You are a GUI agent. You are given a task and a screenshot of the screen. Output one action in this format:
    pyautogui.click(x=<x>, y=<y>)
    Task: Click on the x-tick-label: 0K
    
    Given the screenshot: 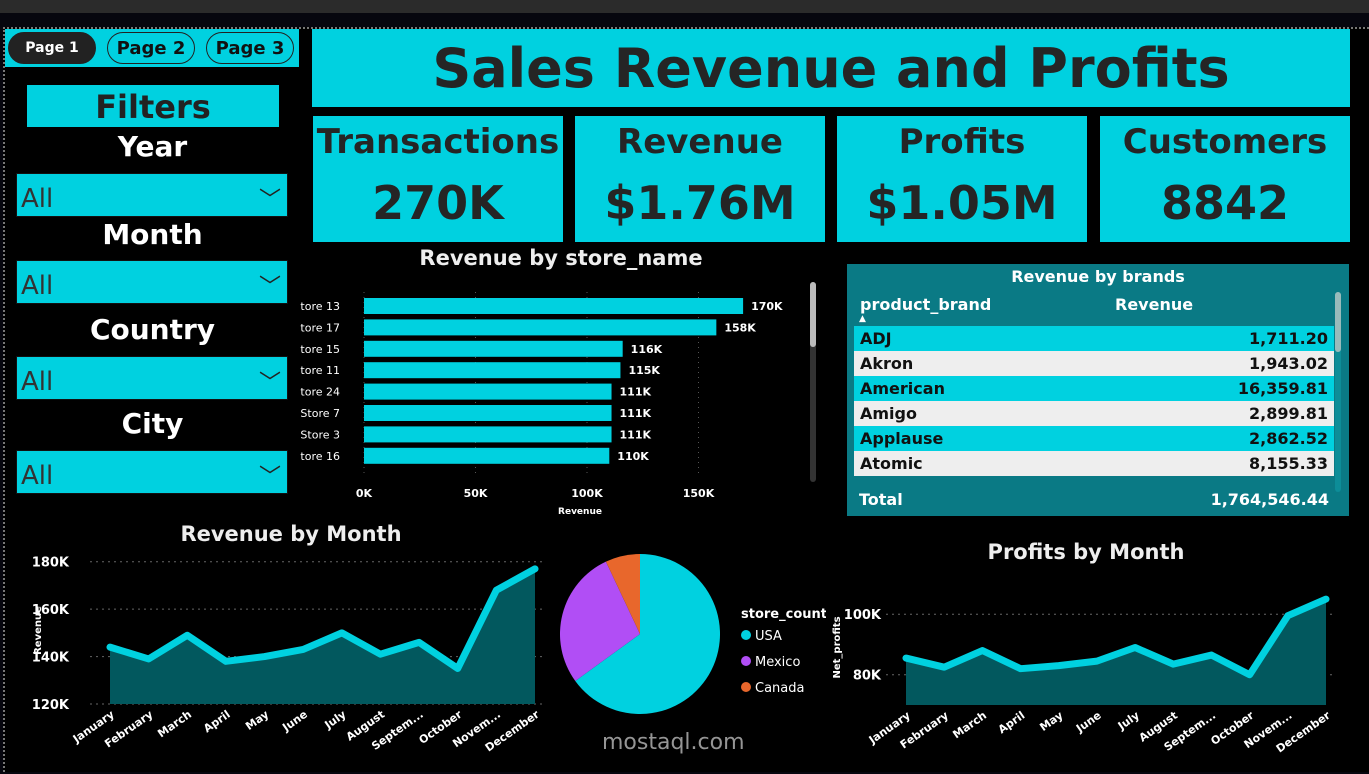 What is the action you would take?
    pyautogui.click(x=364, y=493)
    